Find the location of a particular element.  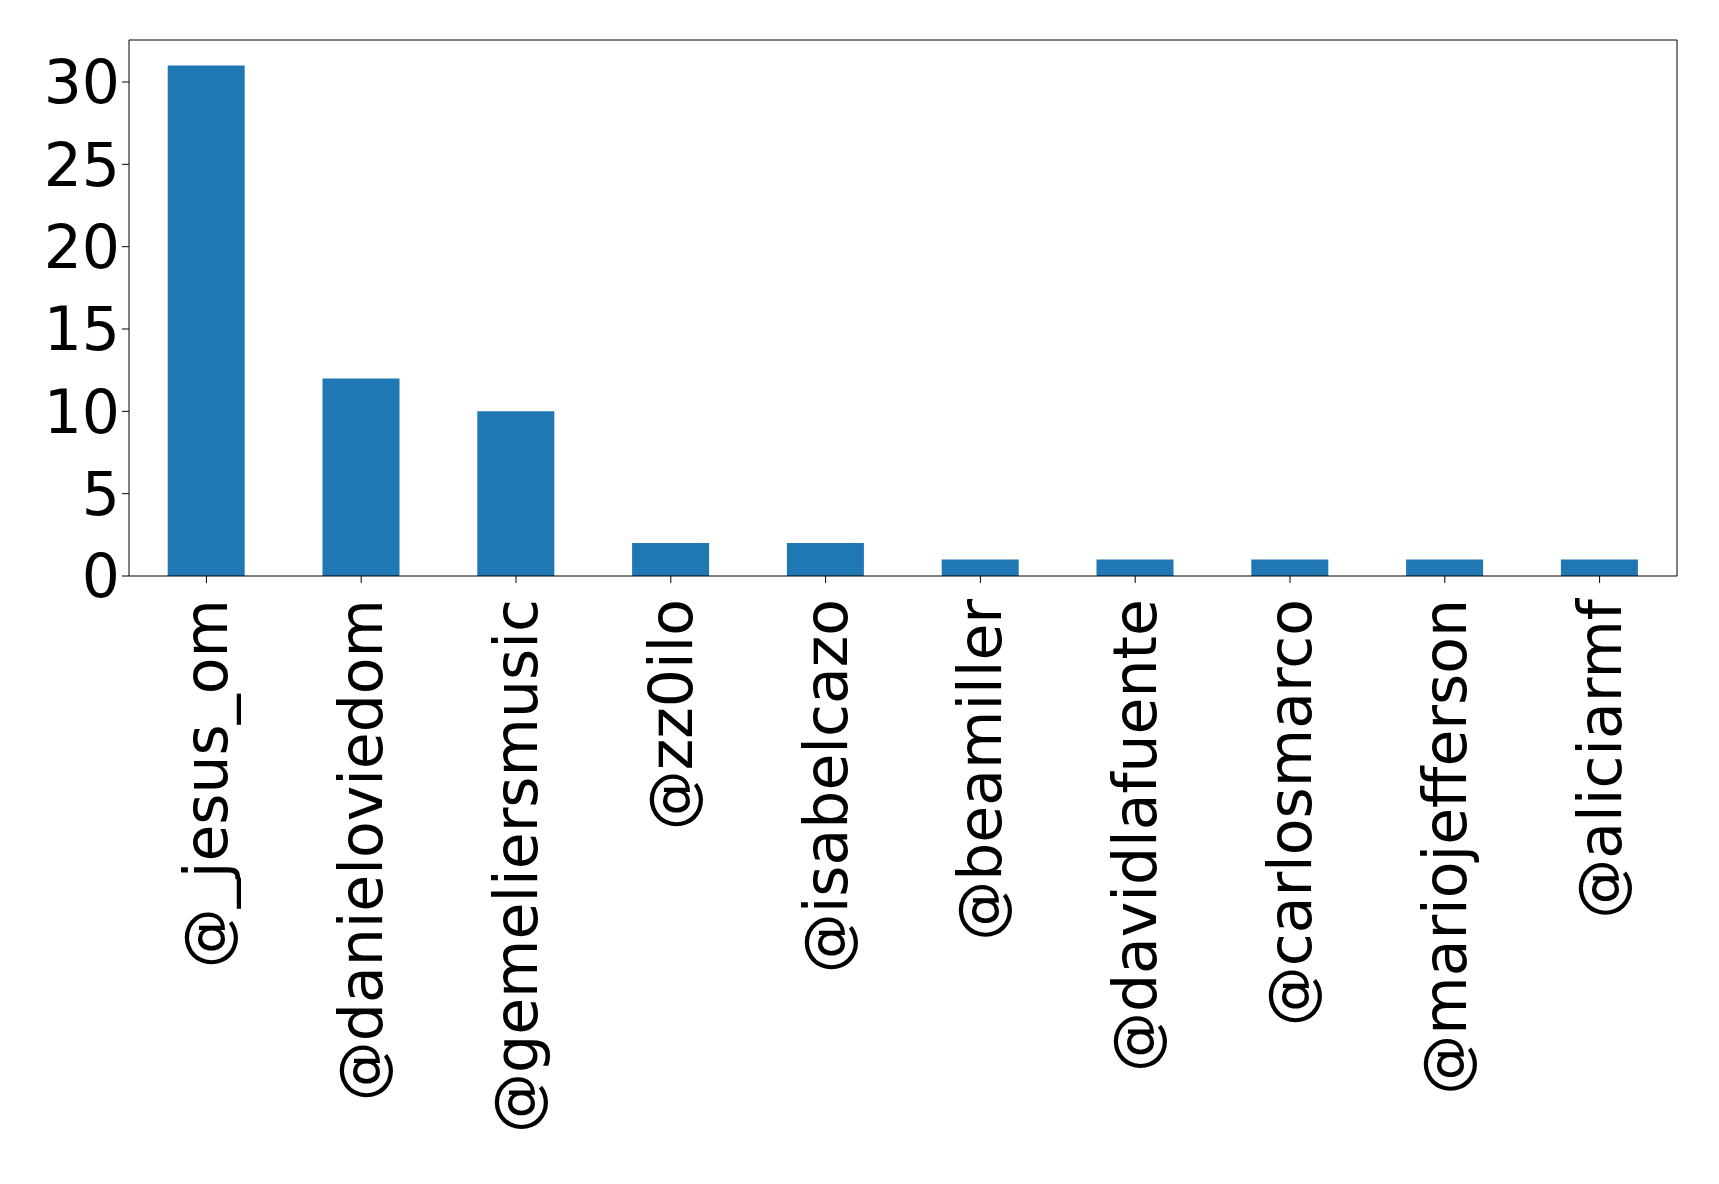

x-tick-label: @_jesus_om is located at coordinates (206, 784).